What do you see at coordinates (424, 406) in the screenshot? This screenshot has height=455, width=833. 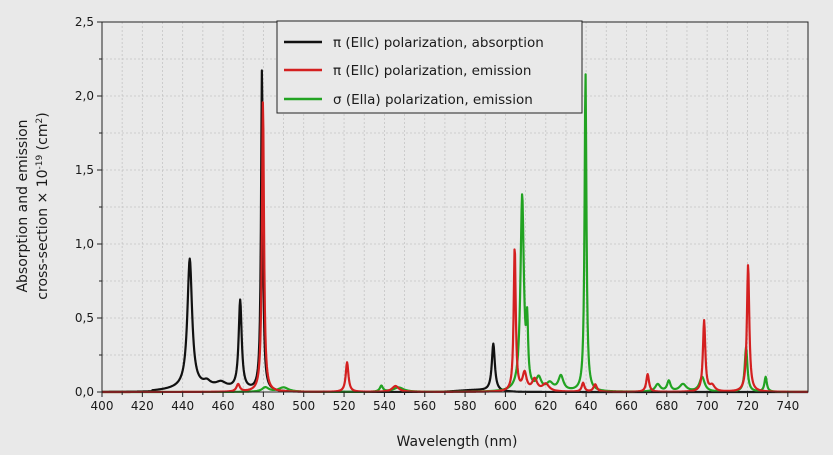 I see `x-tick-label: 560` at bounding box center [424, 406].